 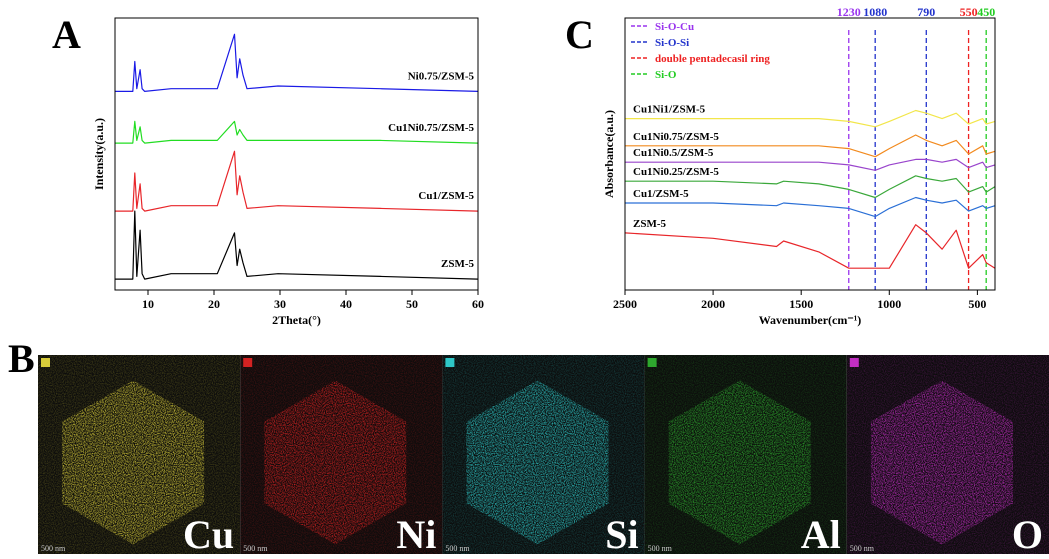 I want to click on reference-label: 450, so click(x=986, y=12).